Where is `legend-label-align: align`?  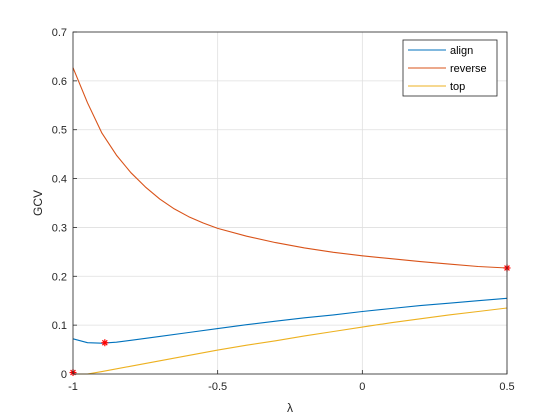
legend-label-align: align is located at coordinates (461, 51).